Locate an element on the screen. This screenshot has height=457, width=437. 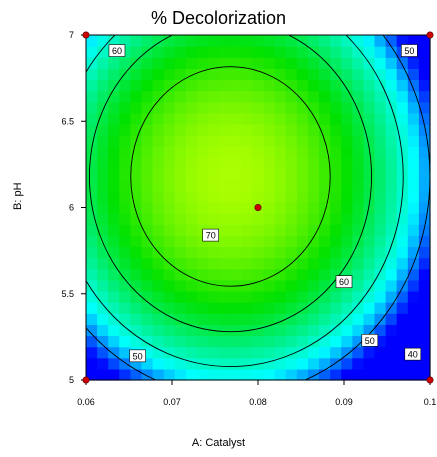
design-point is located at coordinates (86, 35).